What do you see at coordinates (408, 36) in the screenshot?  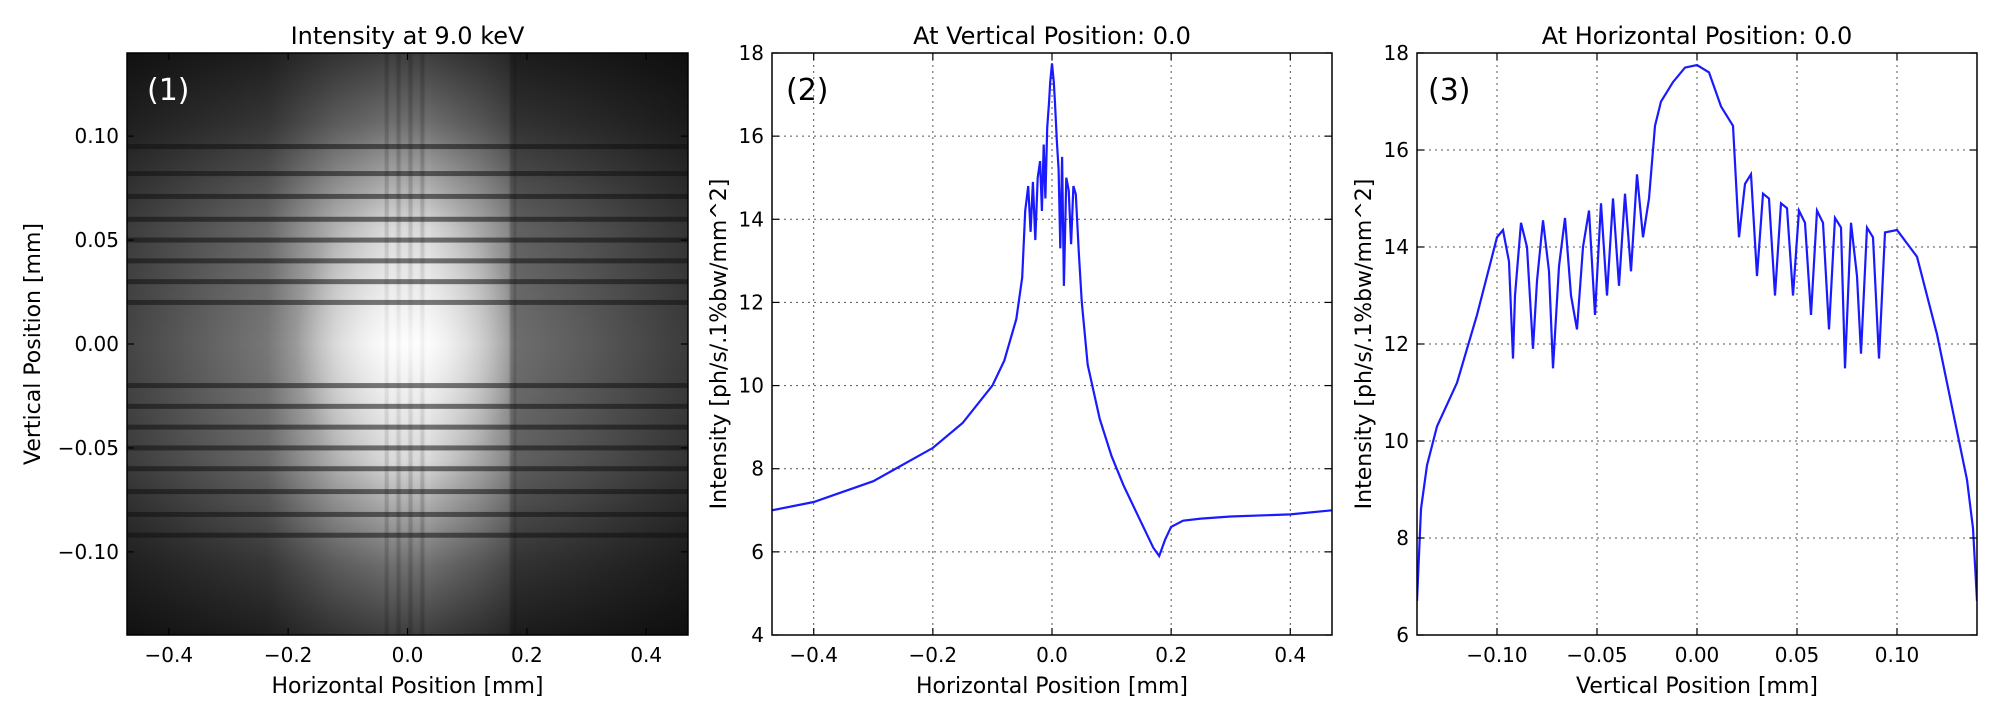 I see `panel-1-title: Intensity at 9.0 keV` at bounding box center [408, 36].